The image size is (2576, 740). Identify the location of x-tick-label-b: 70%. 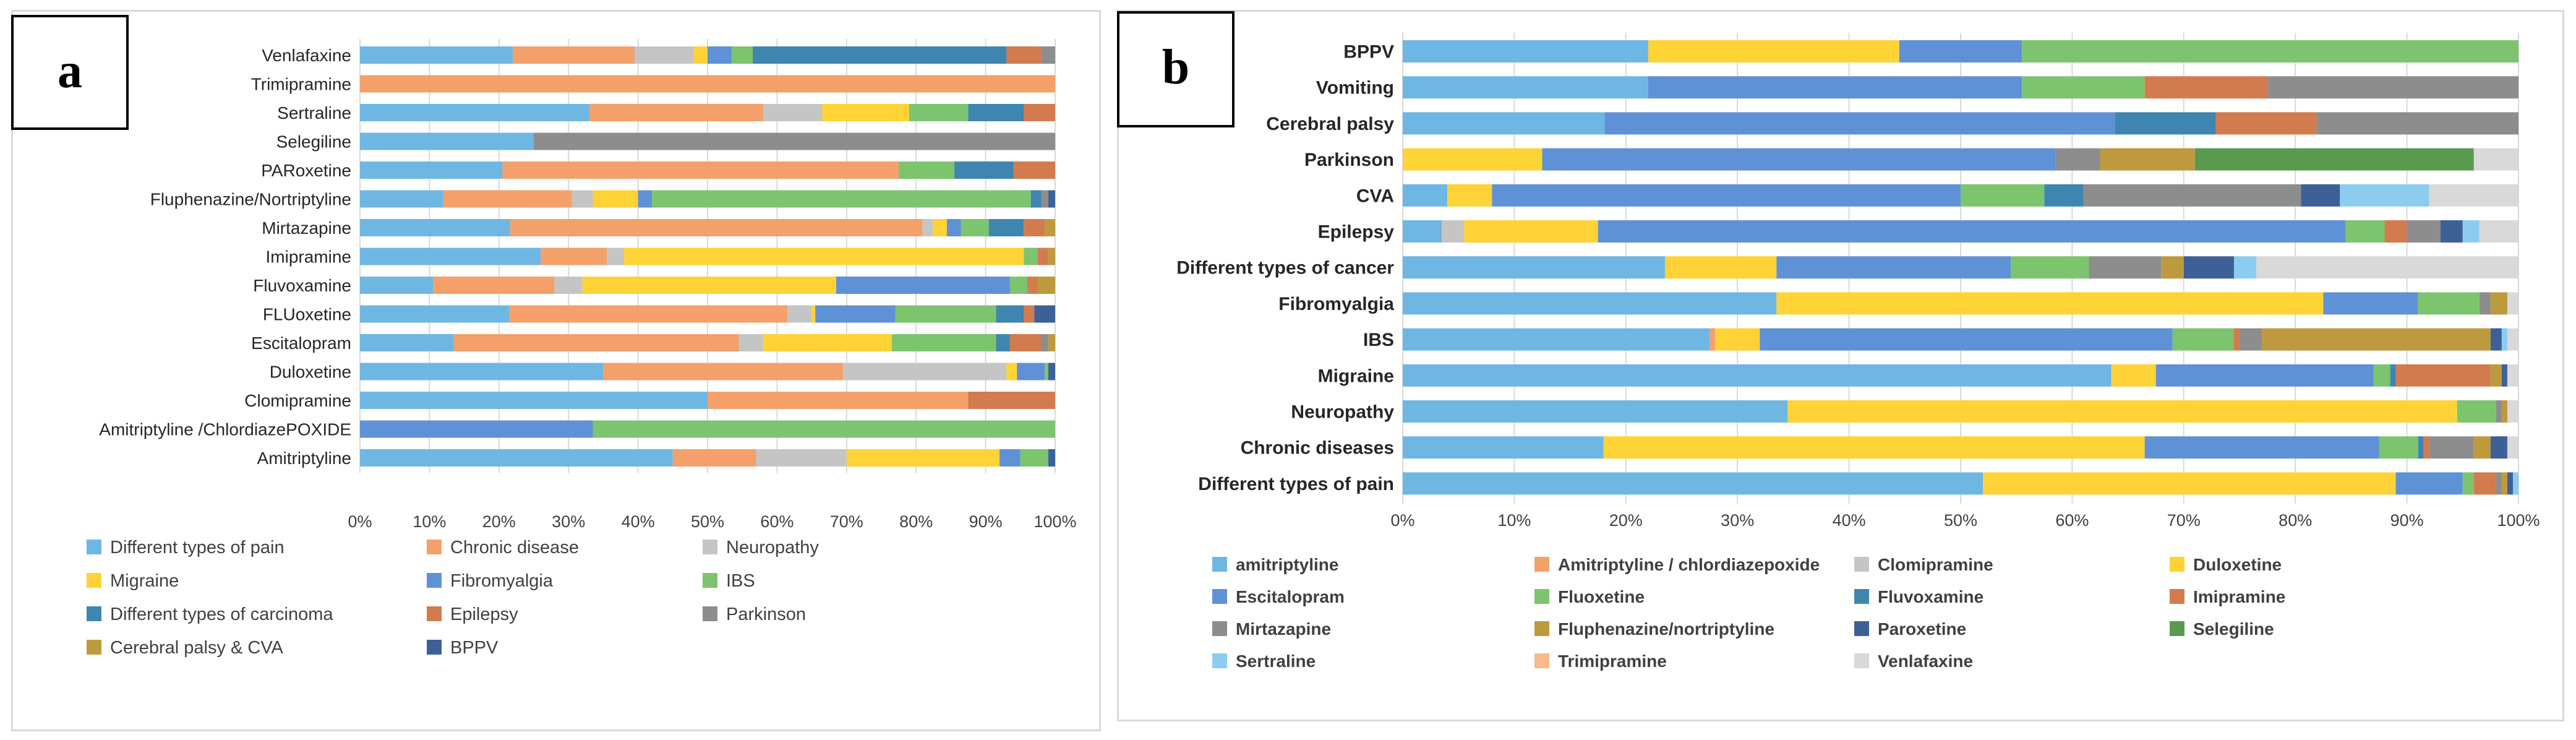
(2184, 520).